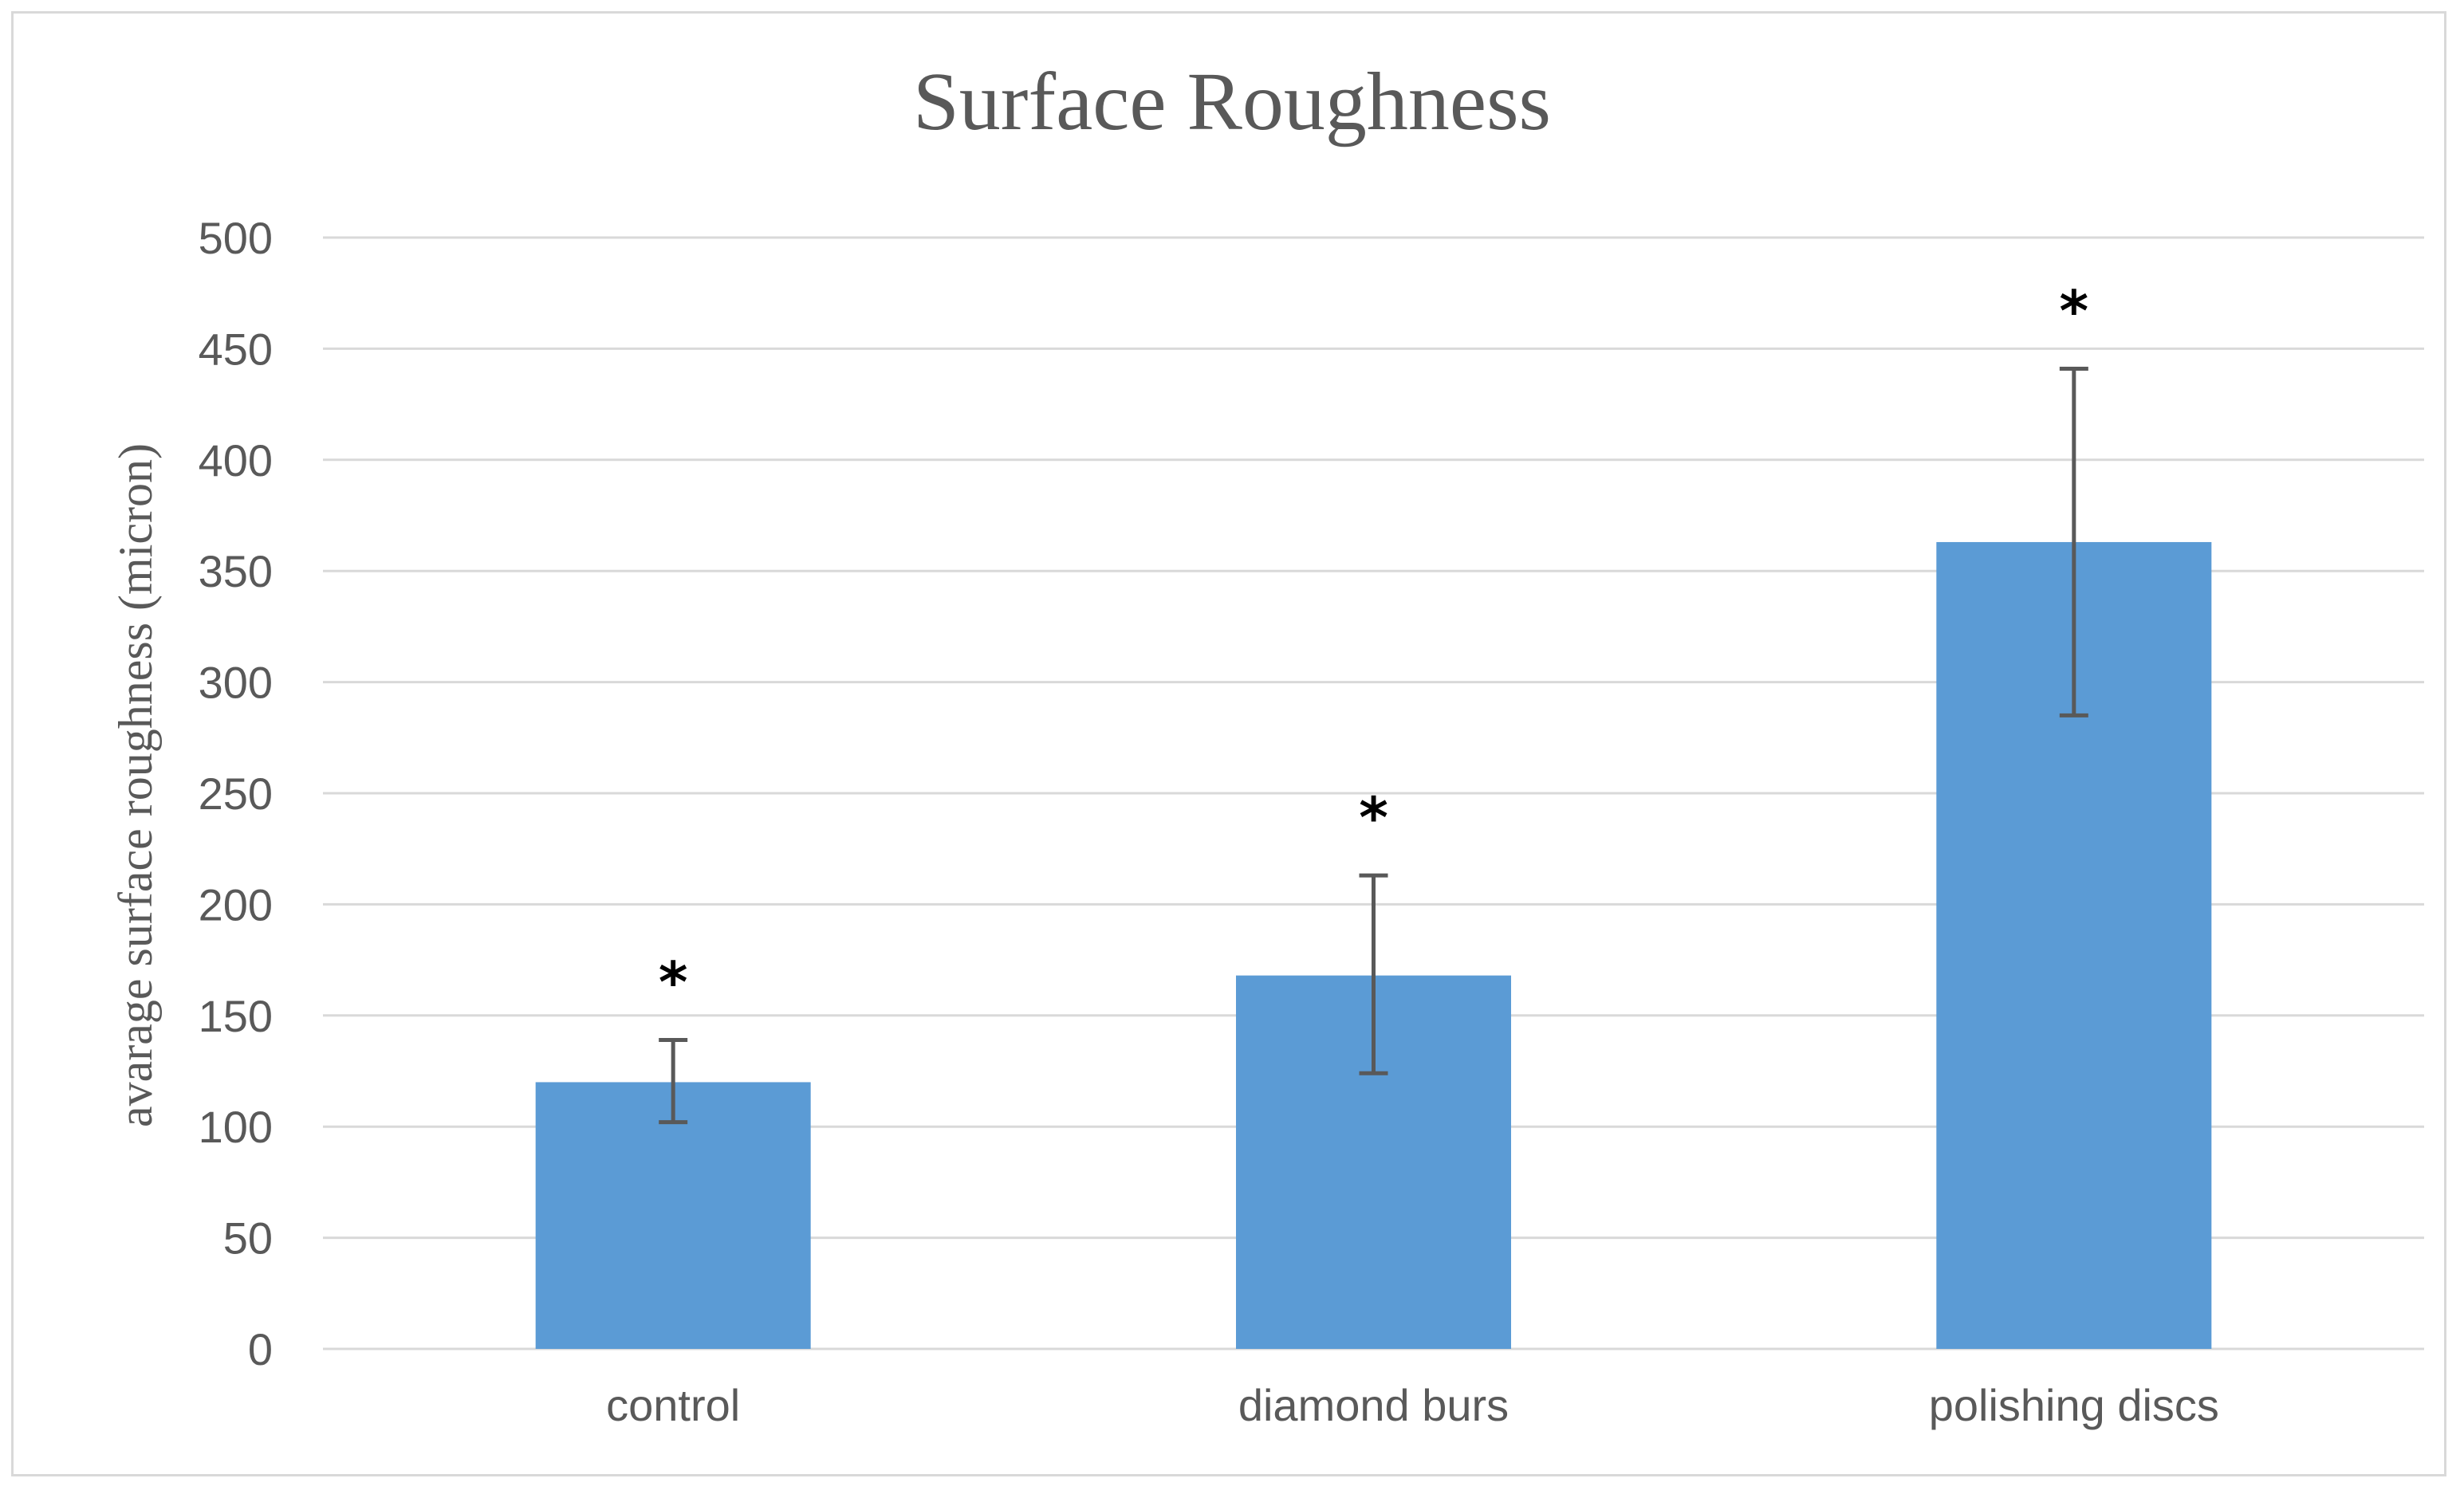 This screenshot has width=2464, height=1490. What do you see at coordinates (673, 1405) in the screenshot?
I see `x-category-label-0: control` at bounding box center [673, 1405].